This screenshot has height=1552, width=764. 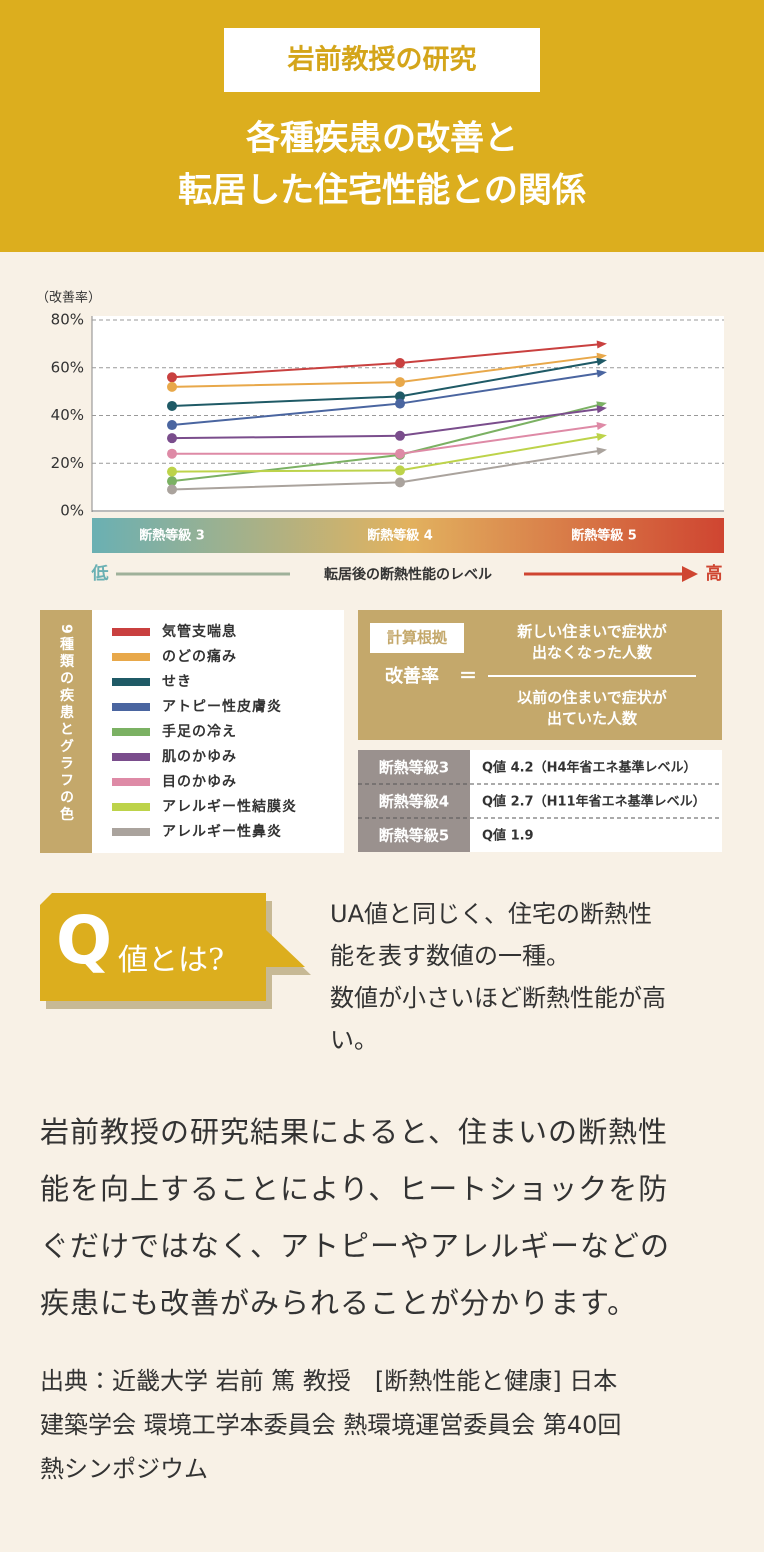 What do you see at coordinates (229, 806) in the screenshot?
I see `legend-label: アレルギー性結膜炎` at bounding box center [229, 806].